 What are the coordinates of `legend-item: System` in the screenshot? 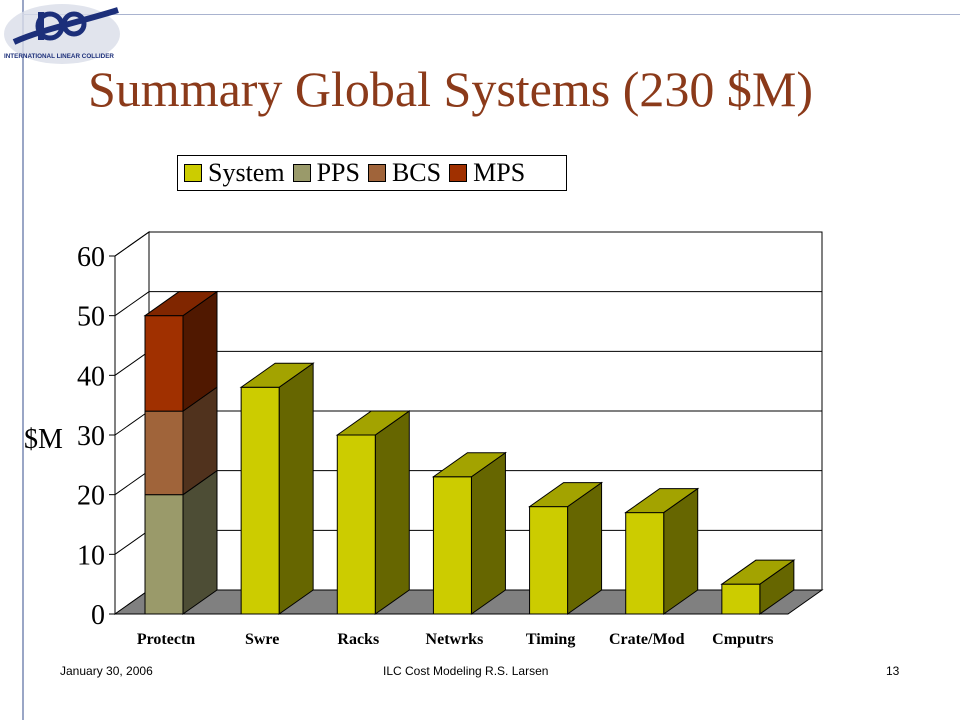 It's located at (234, 173).